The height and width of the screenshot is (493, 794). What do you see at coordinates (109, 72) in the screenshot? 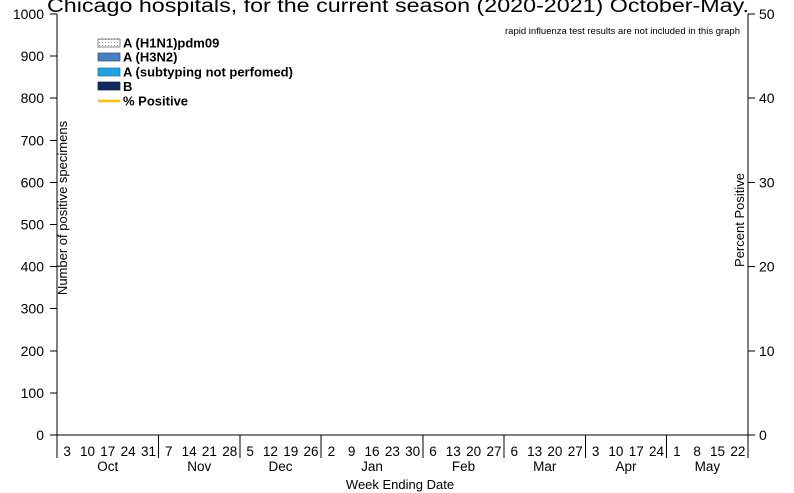
I see `legend-swatch-a-unsubtyped` at bounding box center [109, 72].